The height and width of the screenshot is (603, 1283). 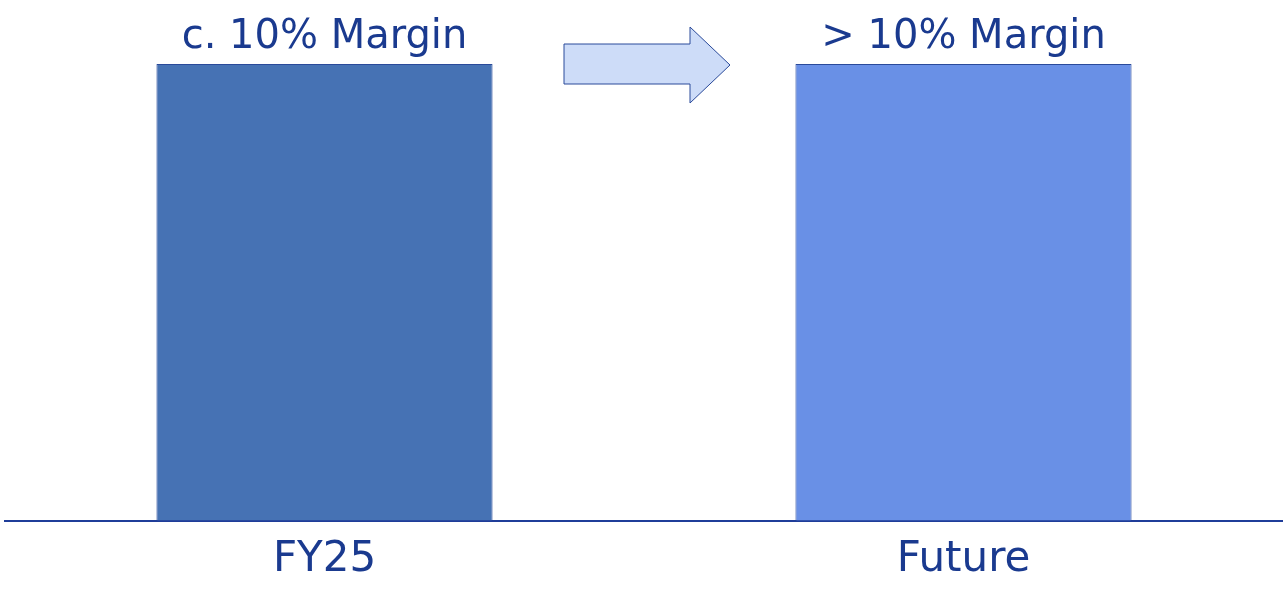 I want to click on data-label: c. 10% Margin, so click(x=324, y=34).